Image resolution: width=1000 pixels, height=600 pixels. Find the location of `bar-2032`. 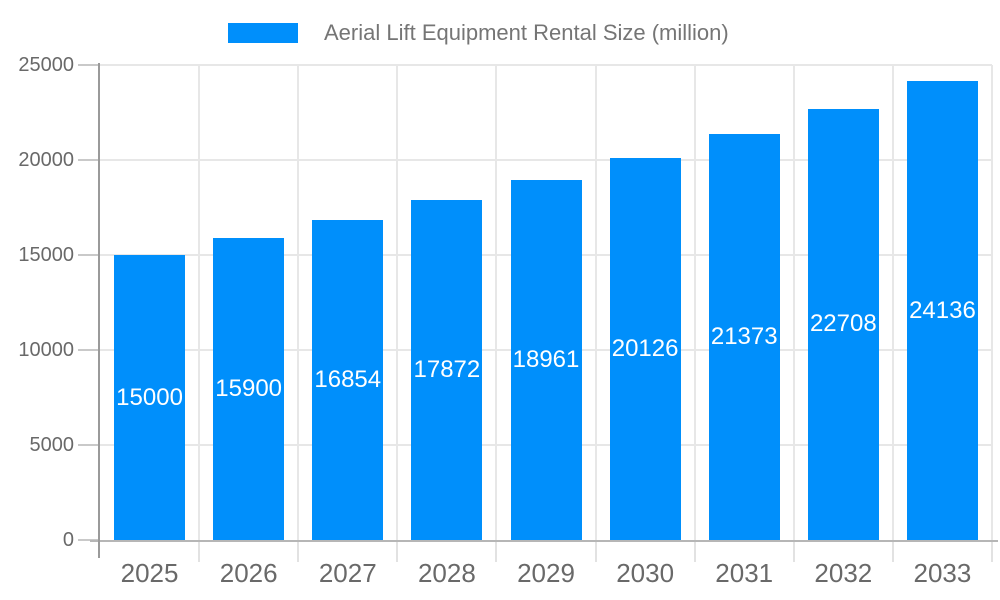

bar-2032 is located at coordinates (843, 324).